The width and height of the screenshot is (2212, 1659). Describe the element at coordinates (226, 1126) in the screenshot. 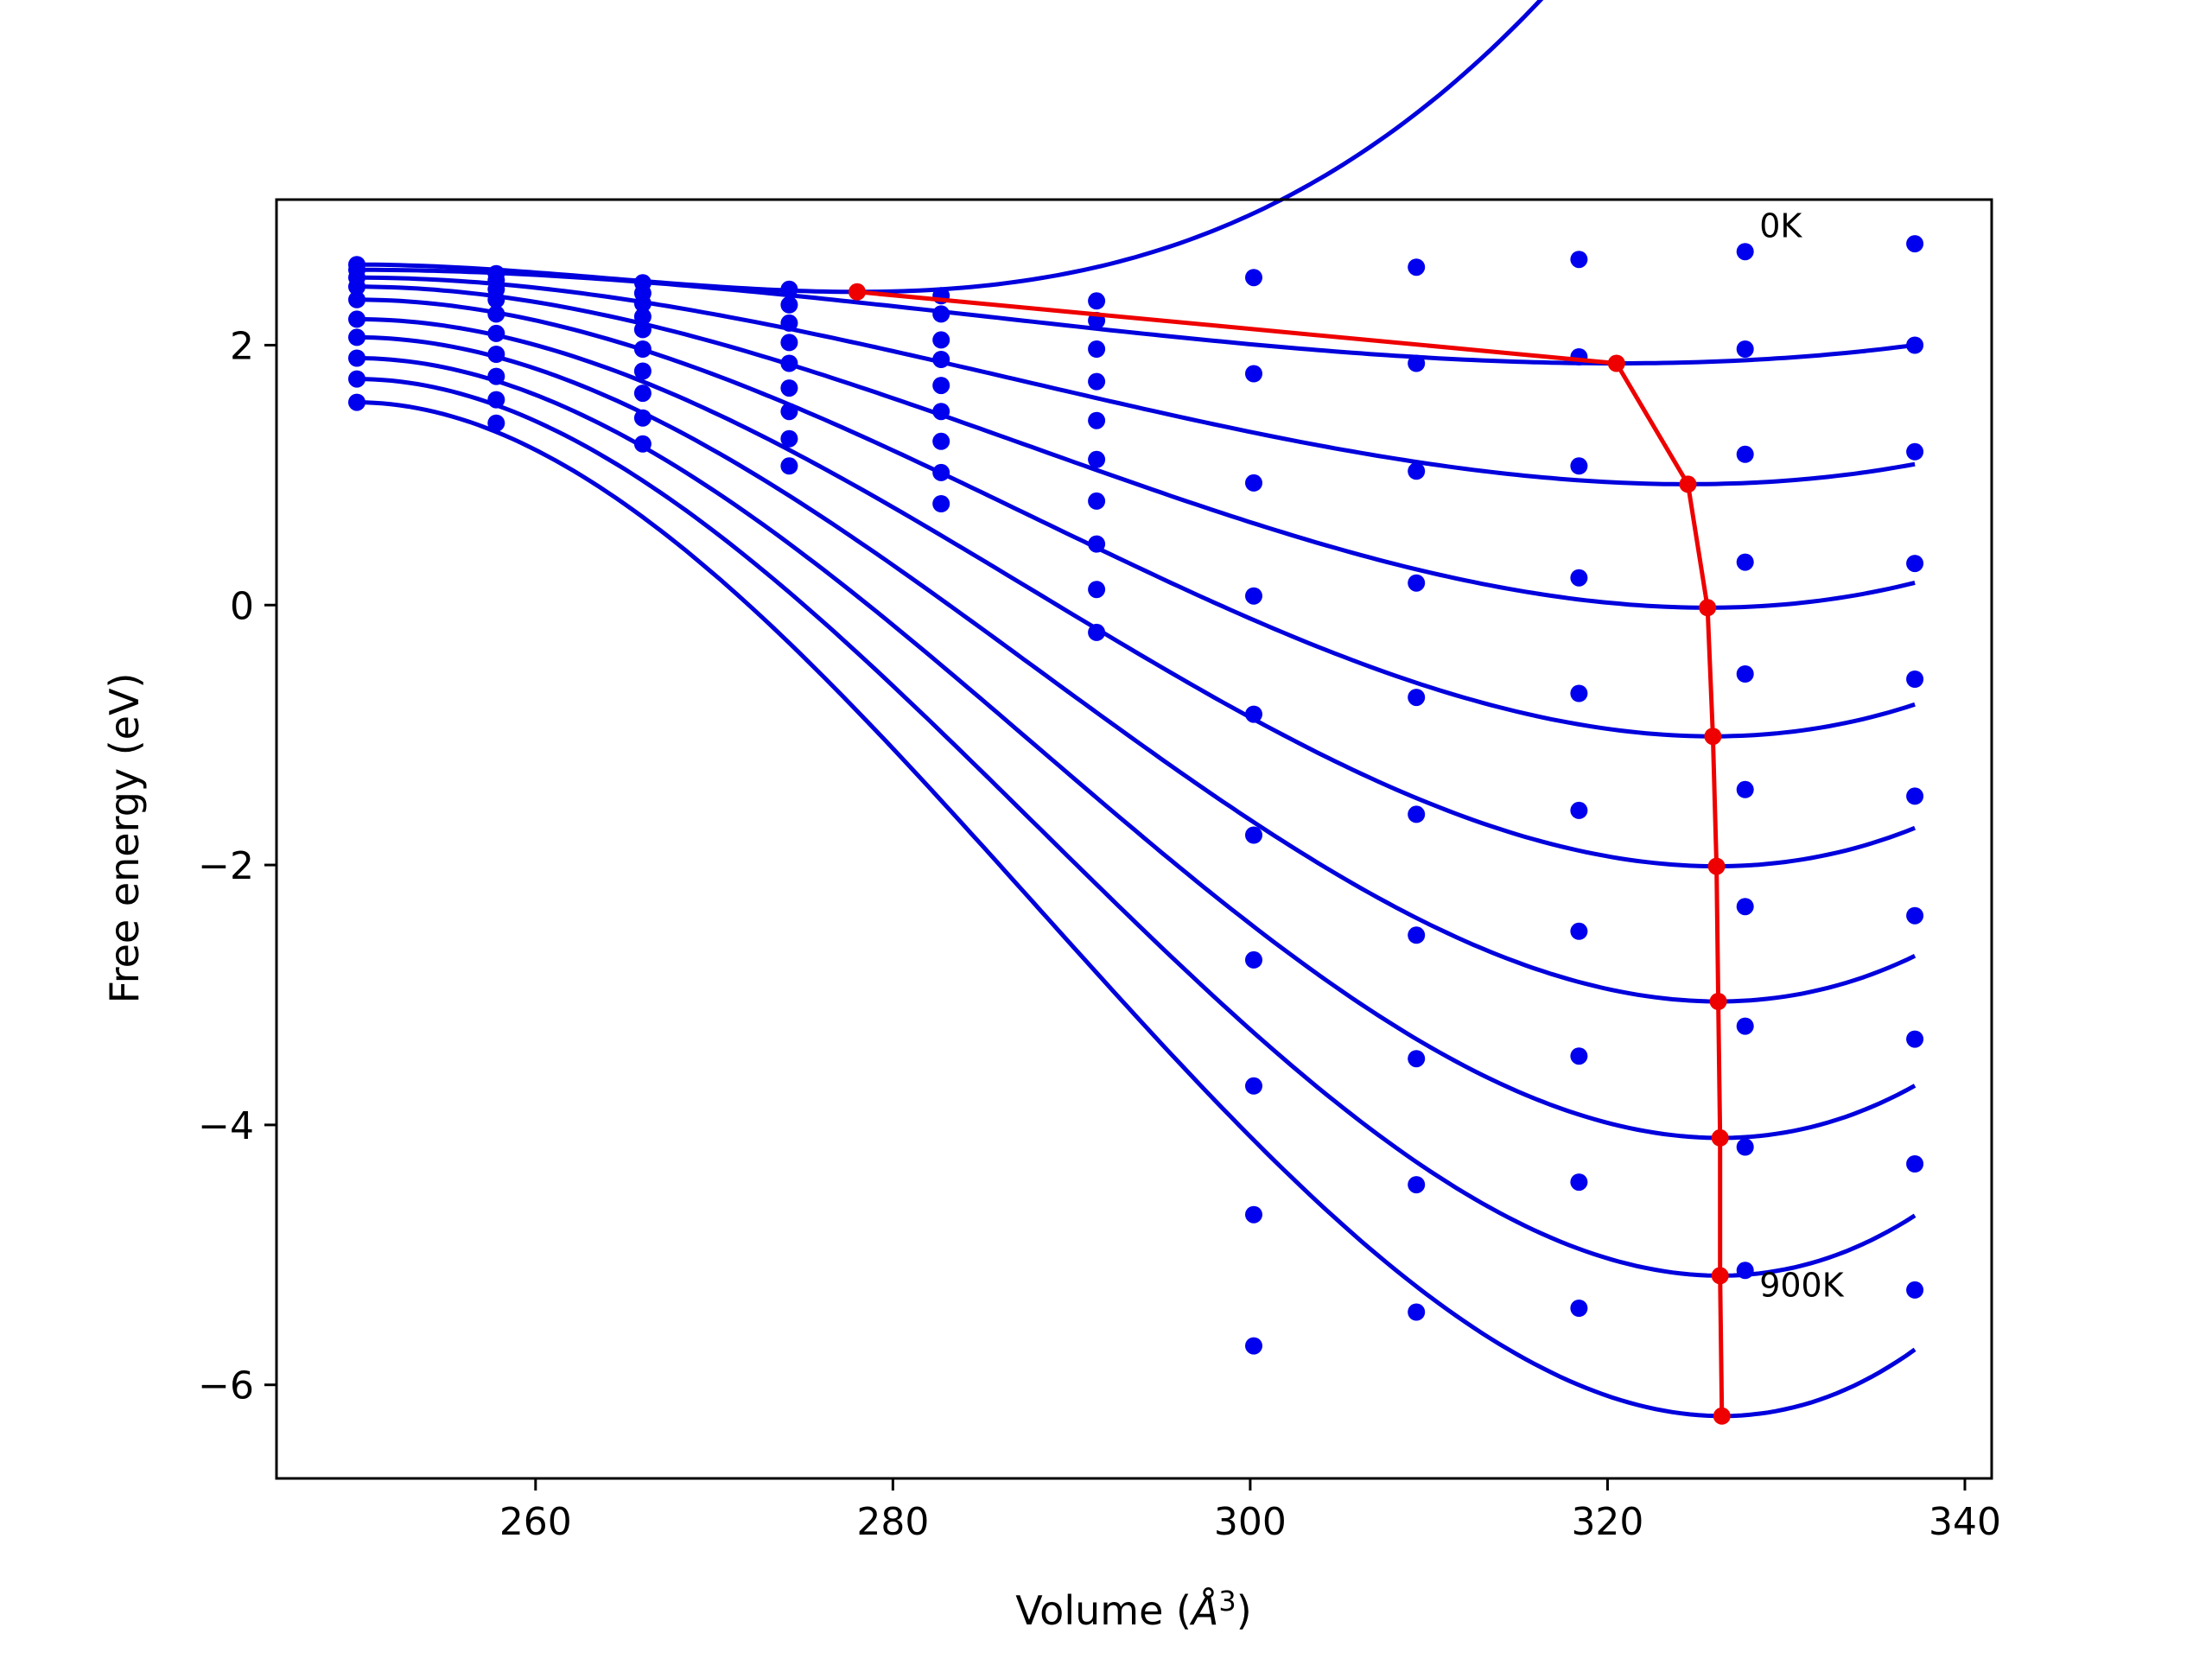

I see `y-tick-label: −4` at that location.